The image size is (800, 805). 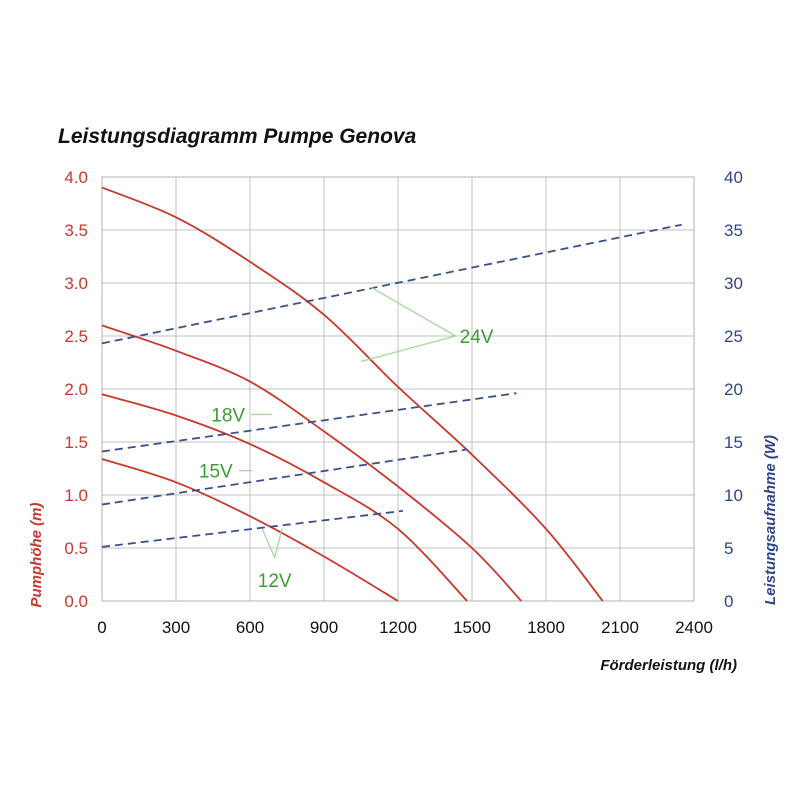 What do you see at coordinates (76, 336) in the screenshot?
I see `y-left-tick-label: 2.5` at bounding box center [76, 336].